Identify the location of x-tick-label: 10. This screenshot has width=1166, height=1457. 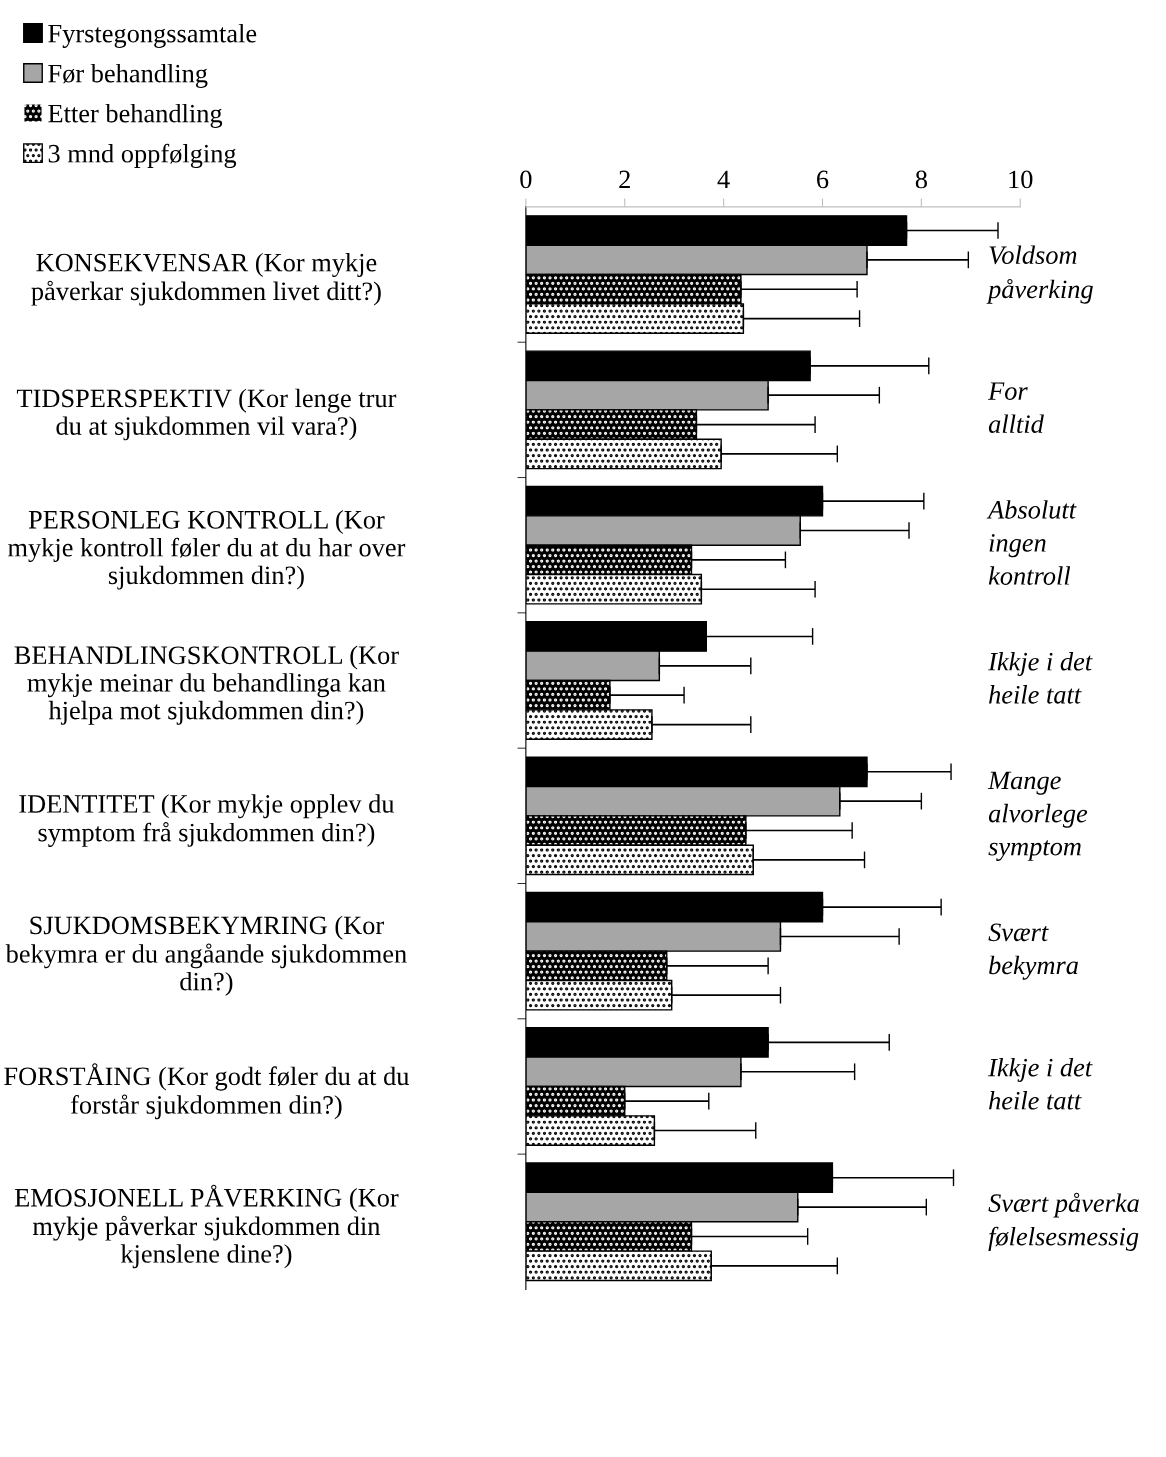
(1021, 179).